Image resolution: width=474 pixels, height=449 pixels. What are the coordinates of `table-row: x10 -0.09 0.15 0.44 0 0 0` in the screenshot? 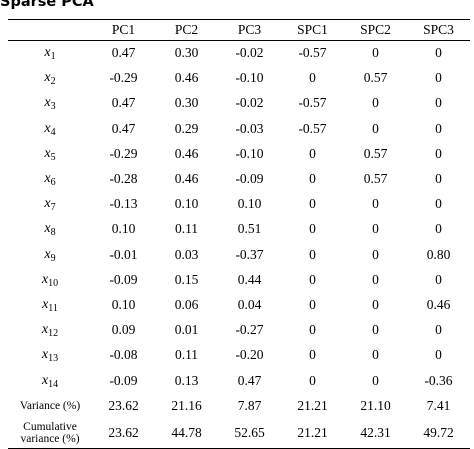 It's located at (239, 279).